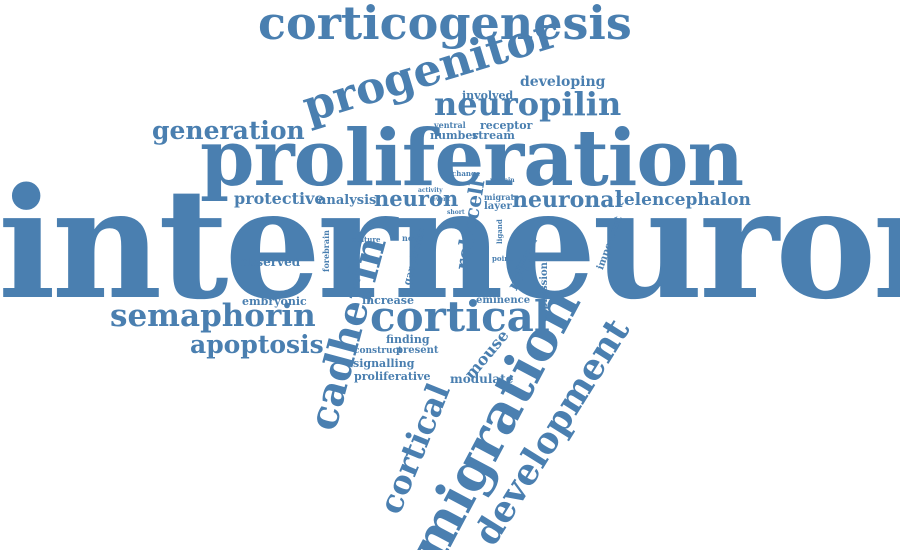  What do you see at coordinates (502, 197) in the screenshot?
I see `word-migrate: migrate` at bounding box center [502, 197].